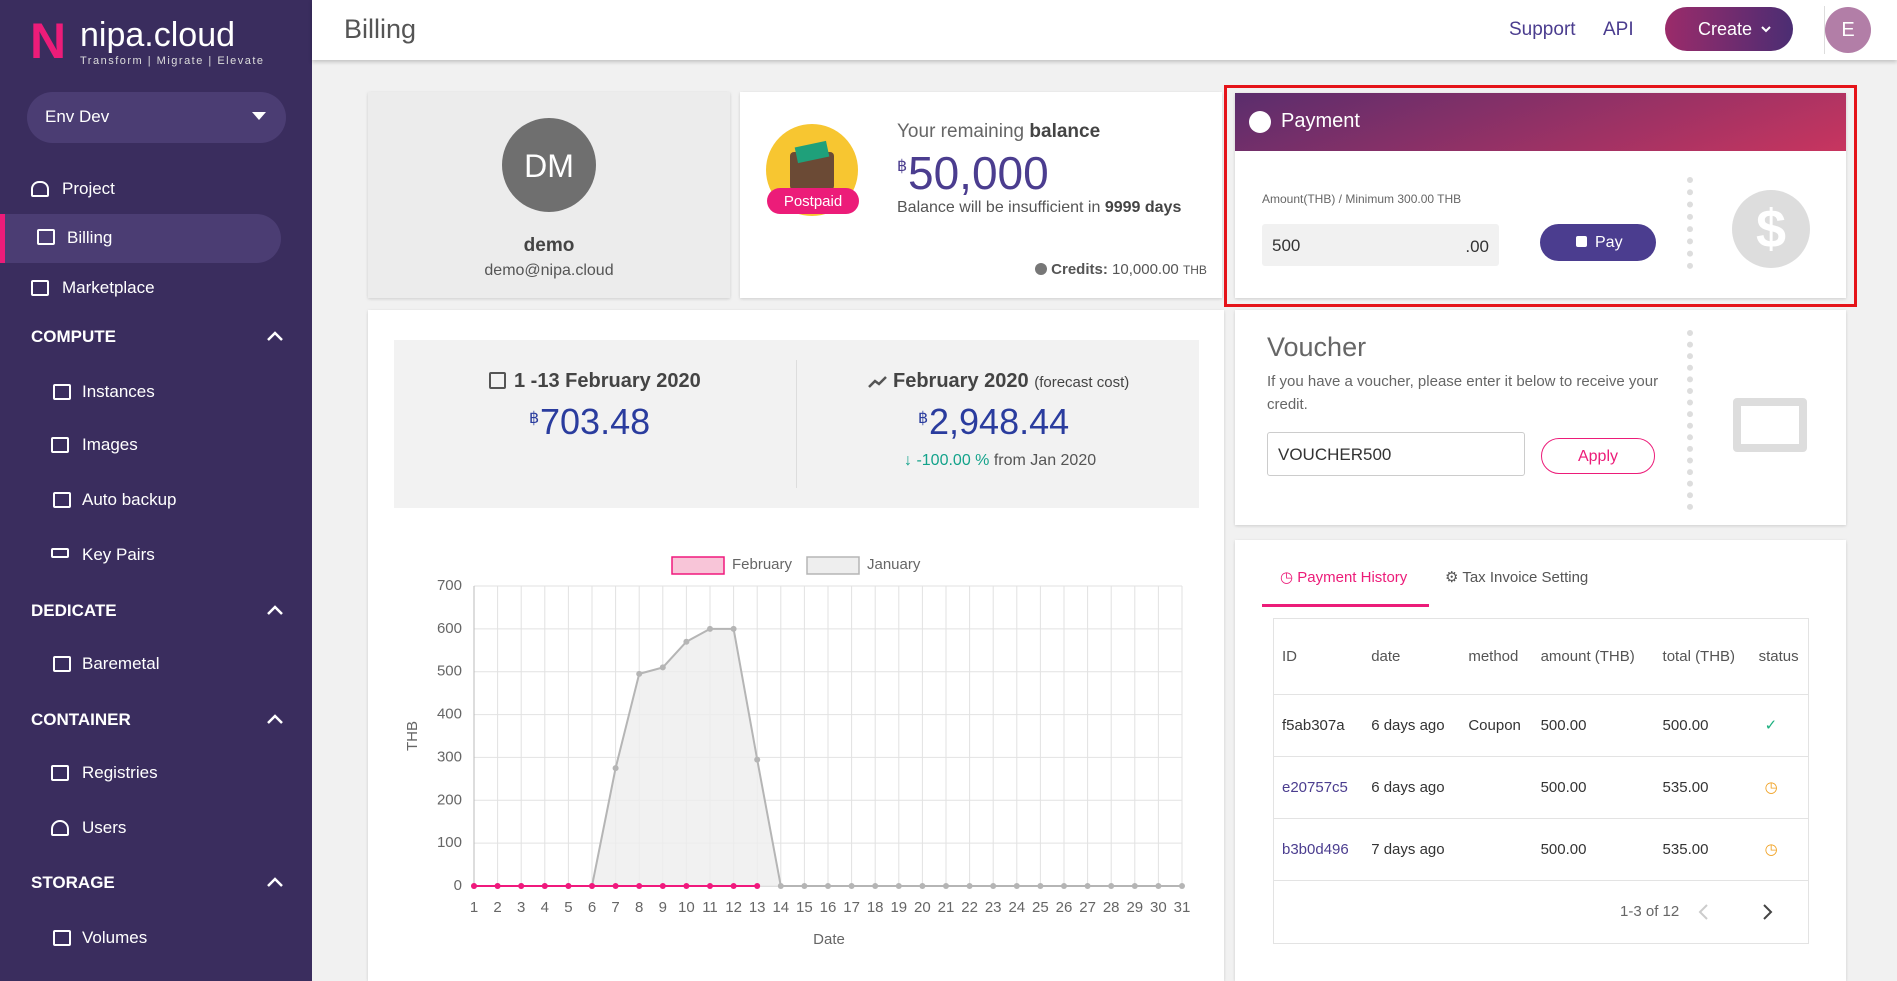 This screenshot has height=981, width=1897. Describe the element at coordinates (1286, 245) in the screenshot. I see `amount-value: 500` at that location.